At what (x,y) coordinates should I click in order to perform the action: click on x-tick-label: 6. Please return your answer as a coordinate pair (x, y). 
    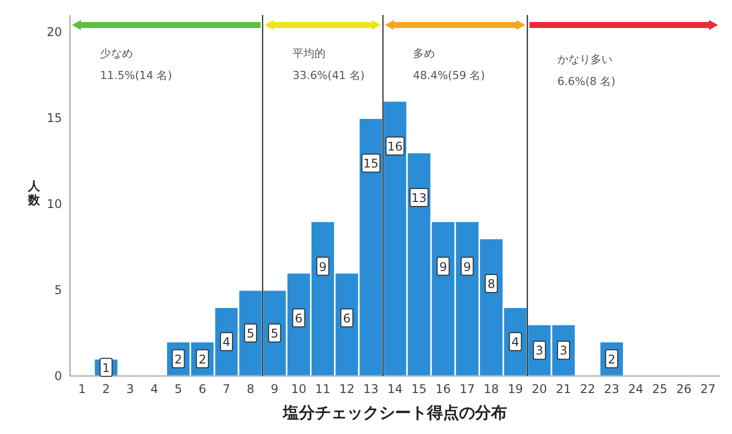
    Looking at the image, I should click on (202, 389).